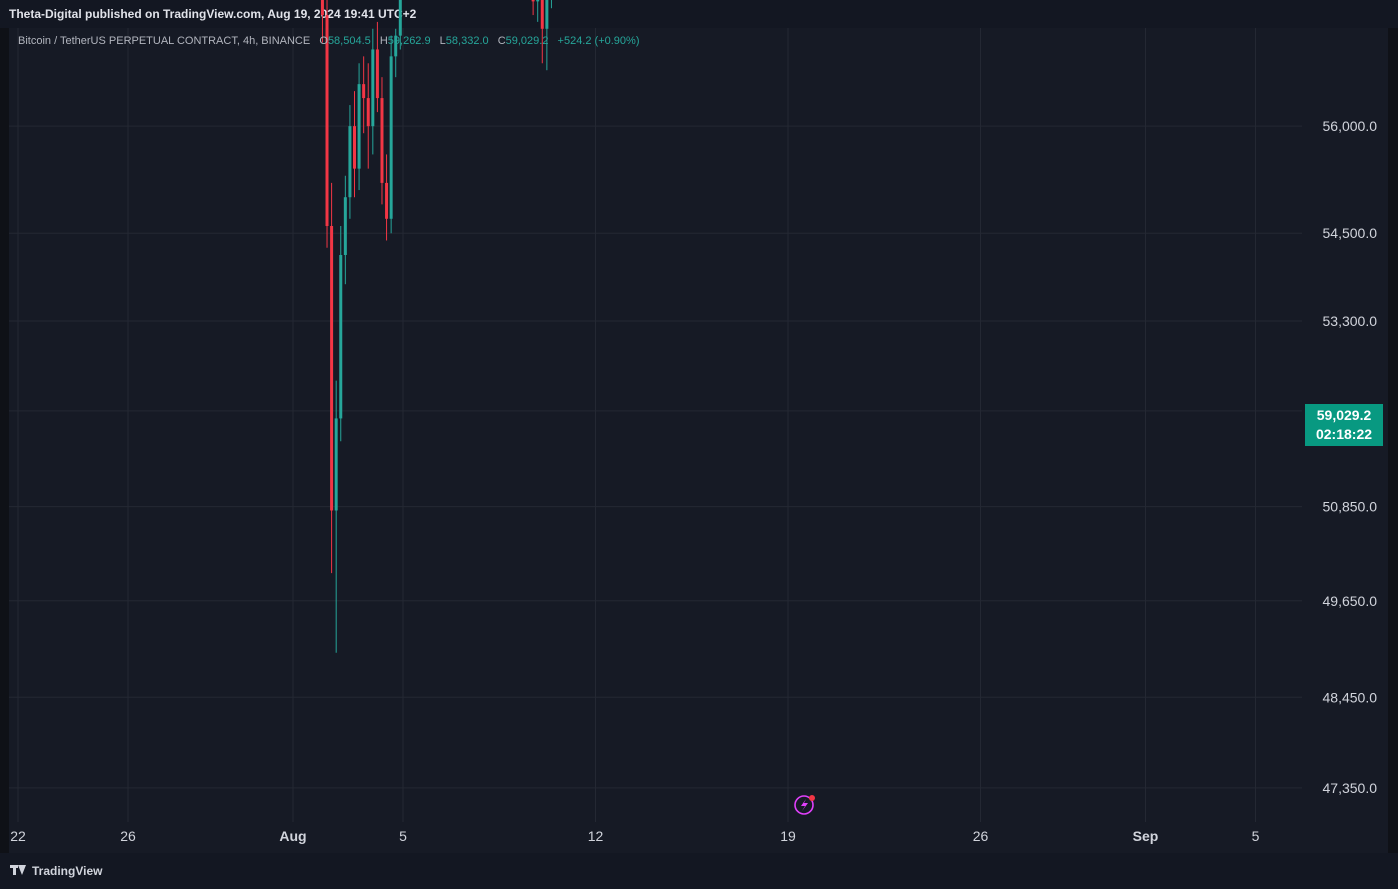  Describe the element at coordinates (292, 836) in the screenshot. I see `x-tick-label: Aug` at that location.